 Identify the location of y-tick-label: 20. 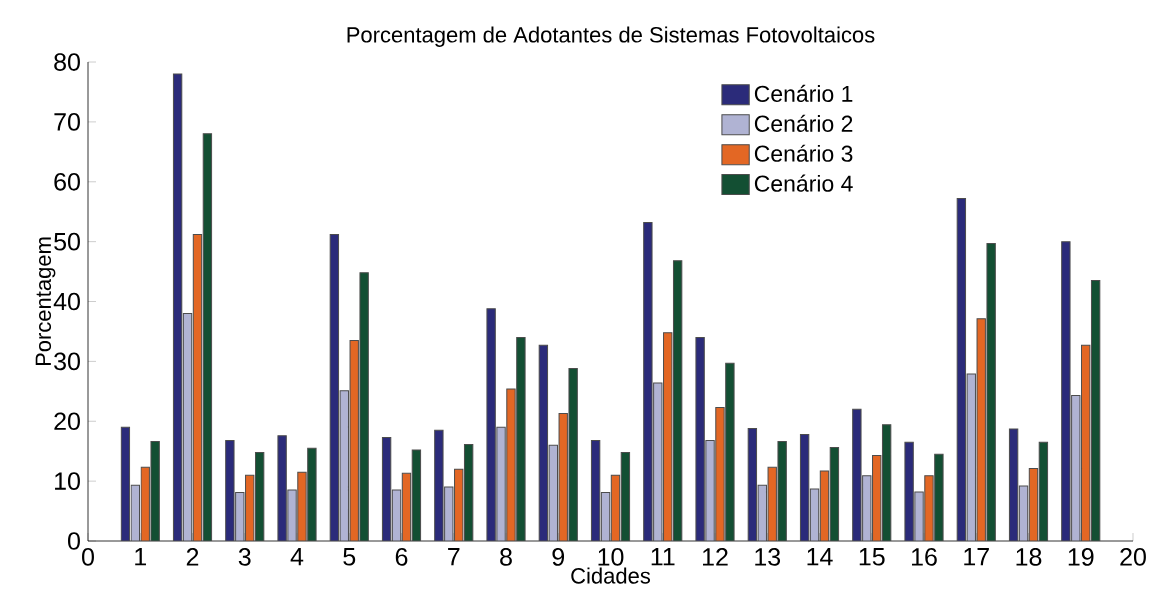
(67, 421).